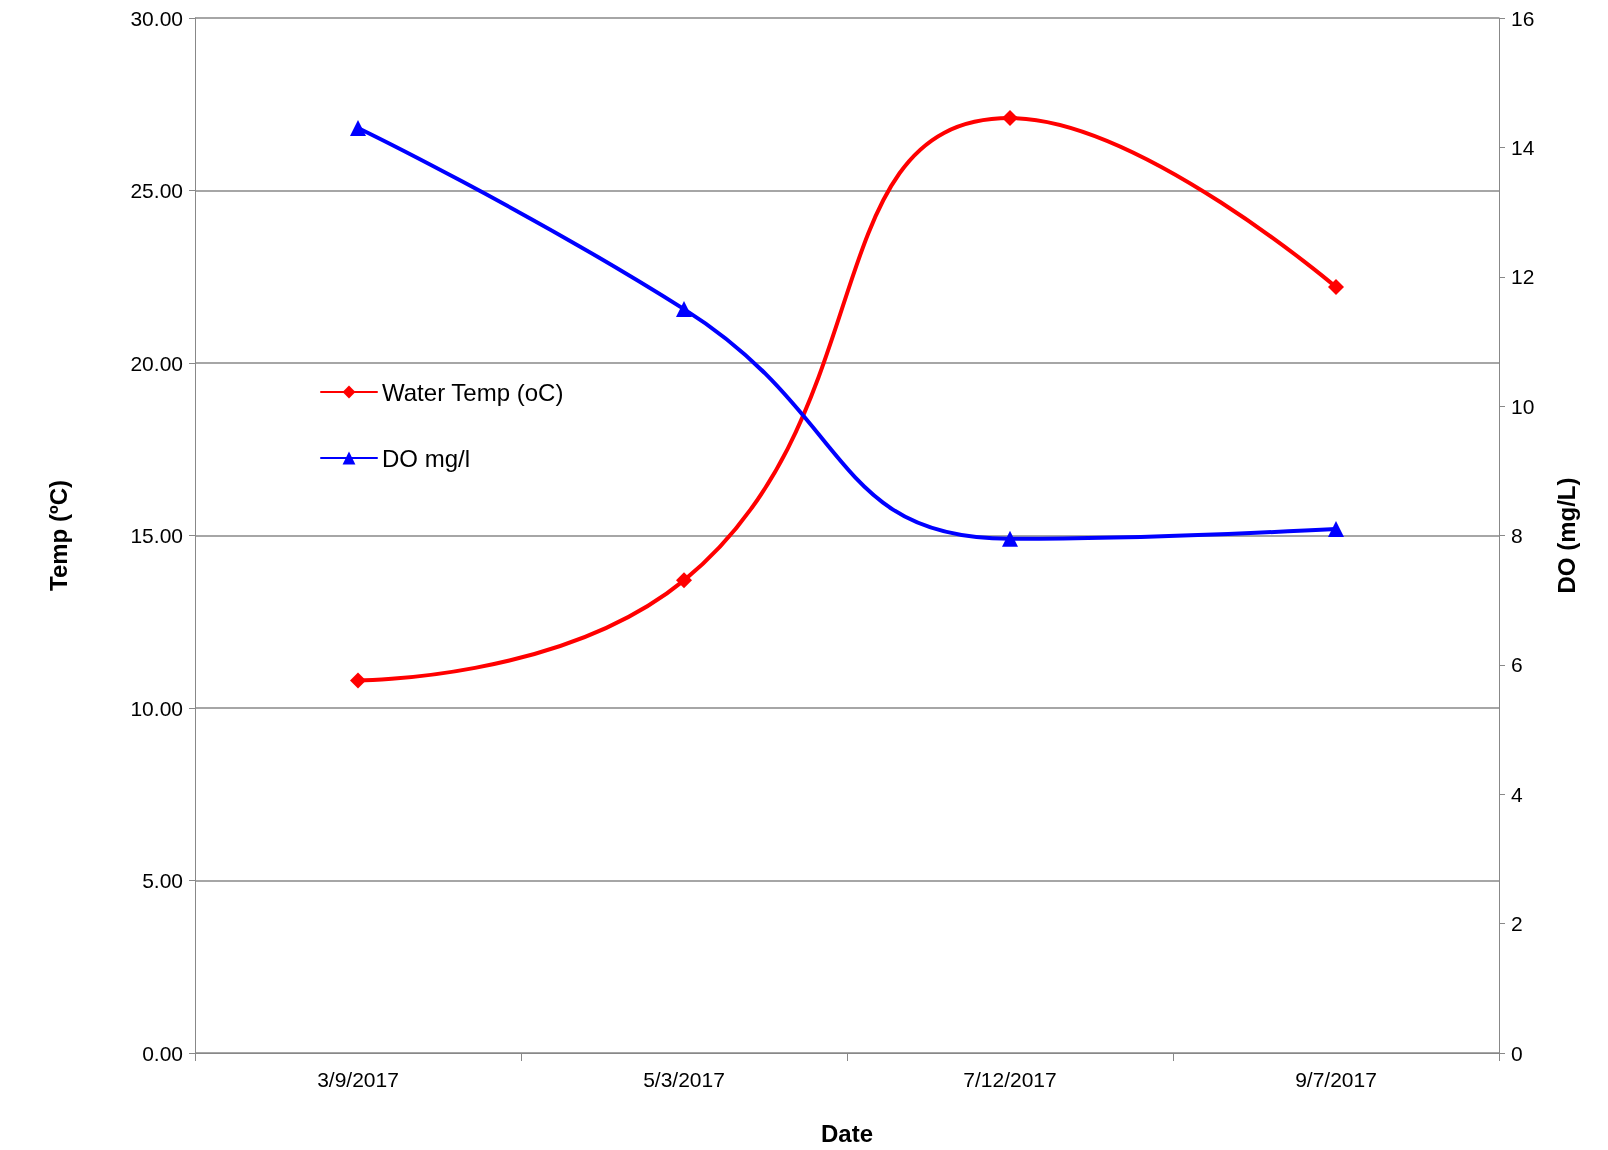  Describe the element at coordinates (156, 18) in the screenshot. I see `y-tick-label: 30.00` at that location.